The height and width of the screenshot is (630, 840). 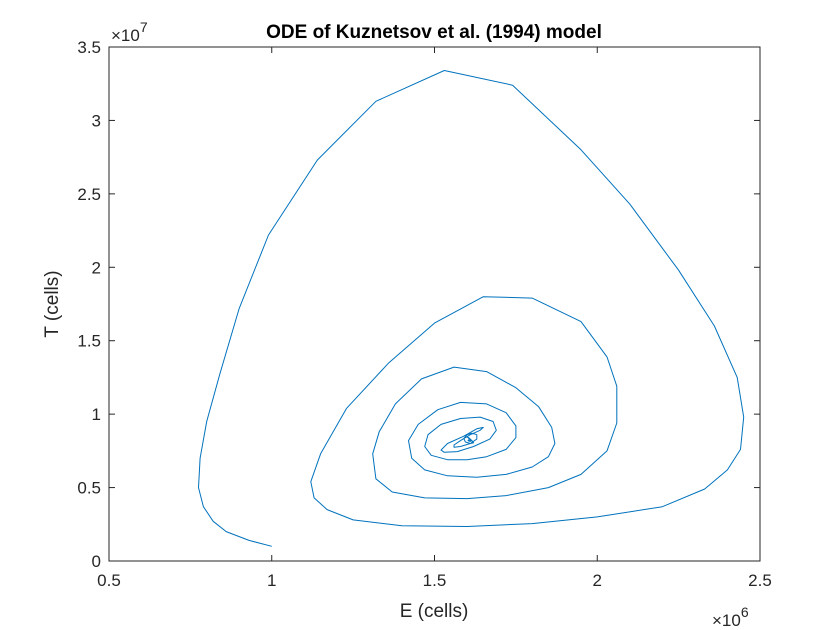 I want to click on y-exponent-label: ×10⁷, so click(x=129, y=32).